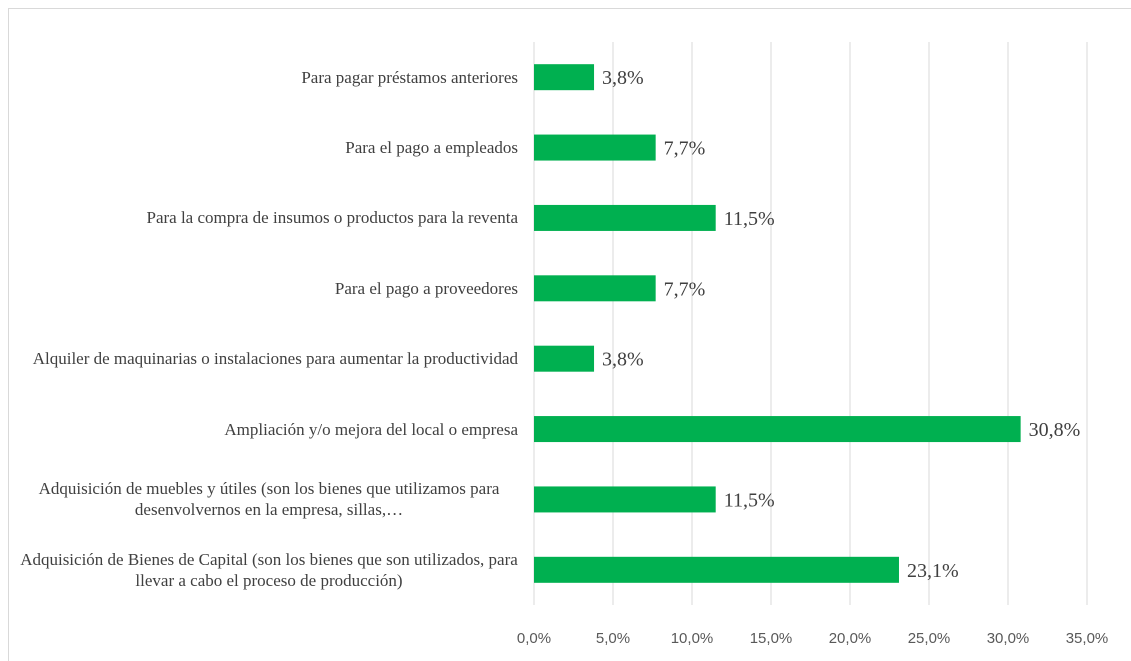  Describe the element at coordinates (1055, 430) in the screenshot. I see `data-label: 30,8%` at that location.